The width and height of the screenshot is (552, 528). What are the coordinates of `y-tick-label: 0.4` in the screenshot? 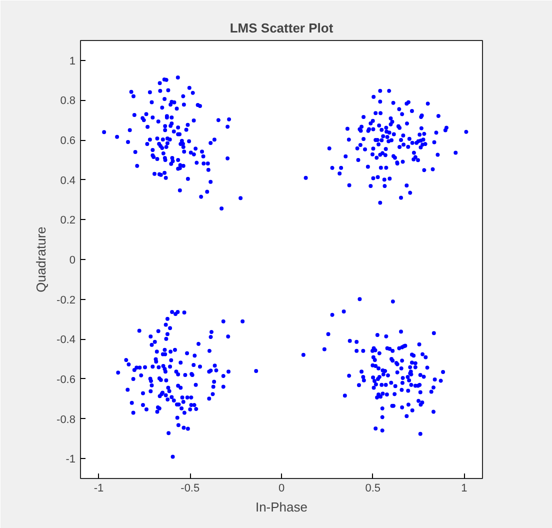 It's located at (68, 180).